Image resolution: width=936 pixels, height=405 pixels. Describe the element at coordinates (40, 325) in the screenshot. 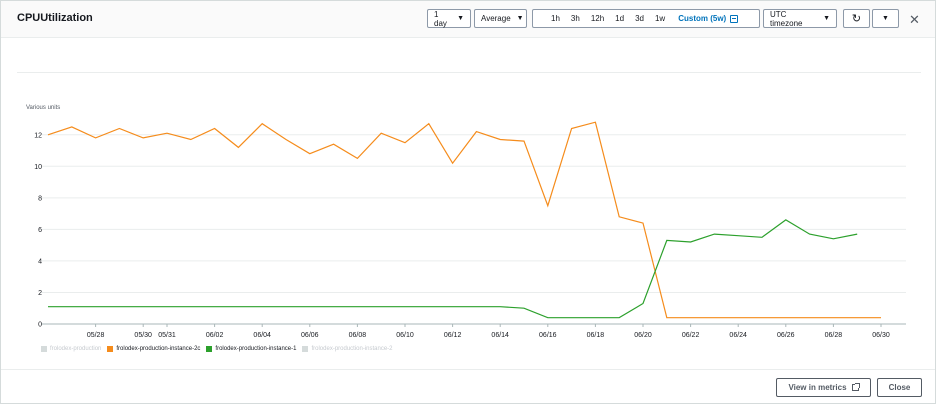

I see `y-tick-label: 0` at that location.